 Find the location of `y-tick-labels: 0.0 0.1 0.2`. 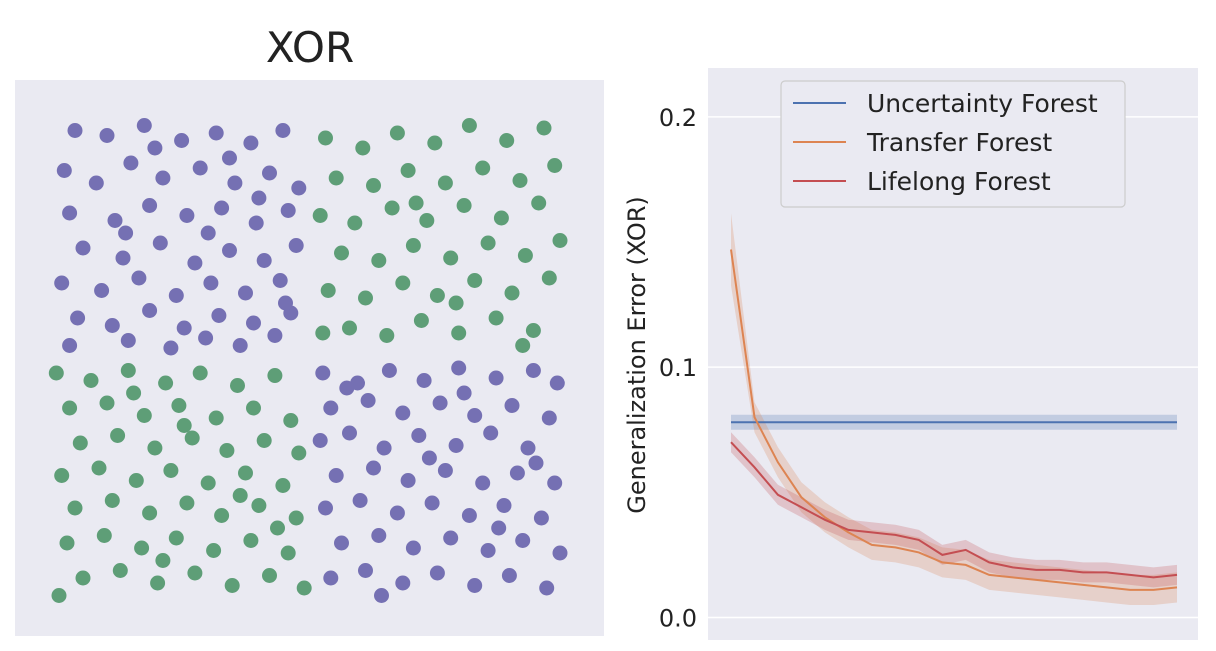

y-tick-labels: 0.0 0.1 0.2 is located at coordinates (678, 368).